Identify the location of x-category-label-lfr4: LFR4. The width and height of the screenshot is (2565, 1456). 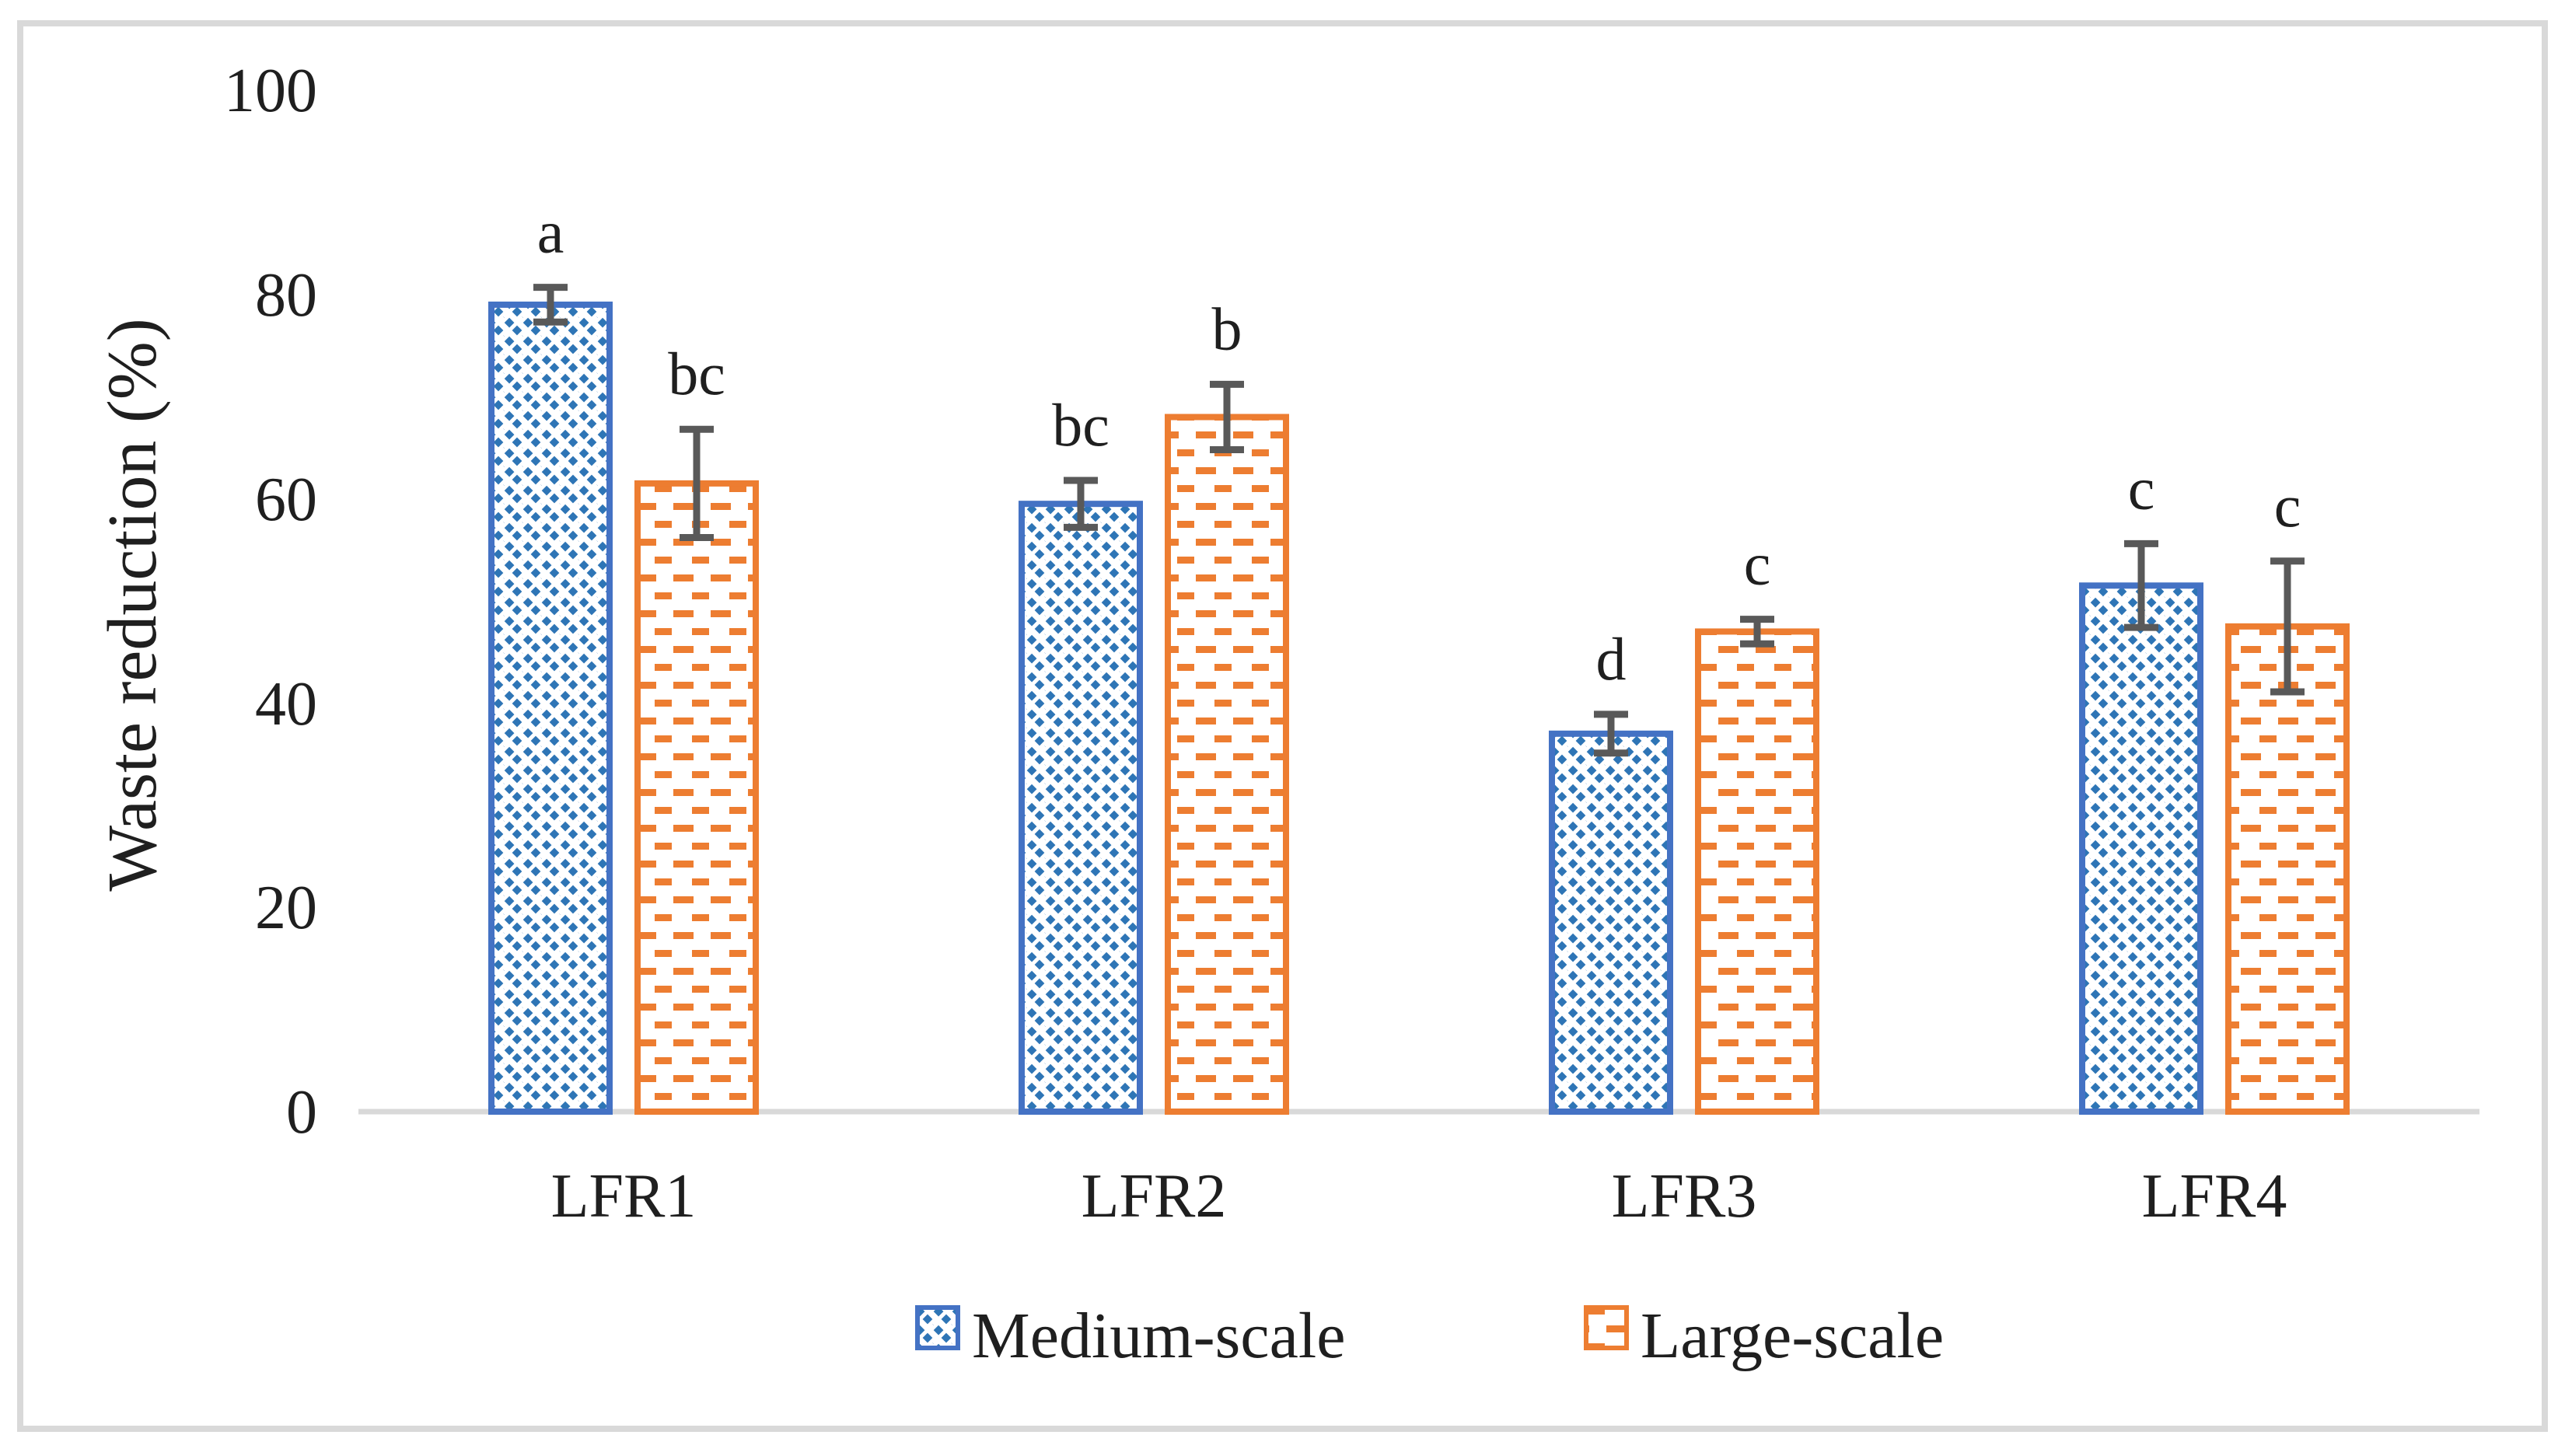
(2214, 1196).